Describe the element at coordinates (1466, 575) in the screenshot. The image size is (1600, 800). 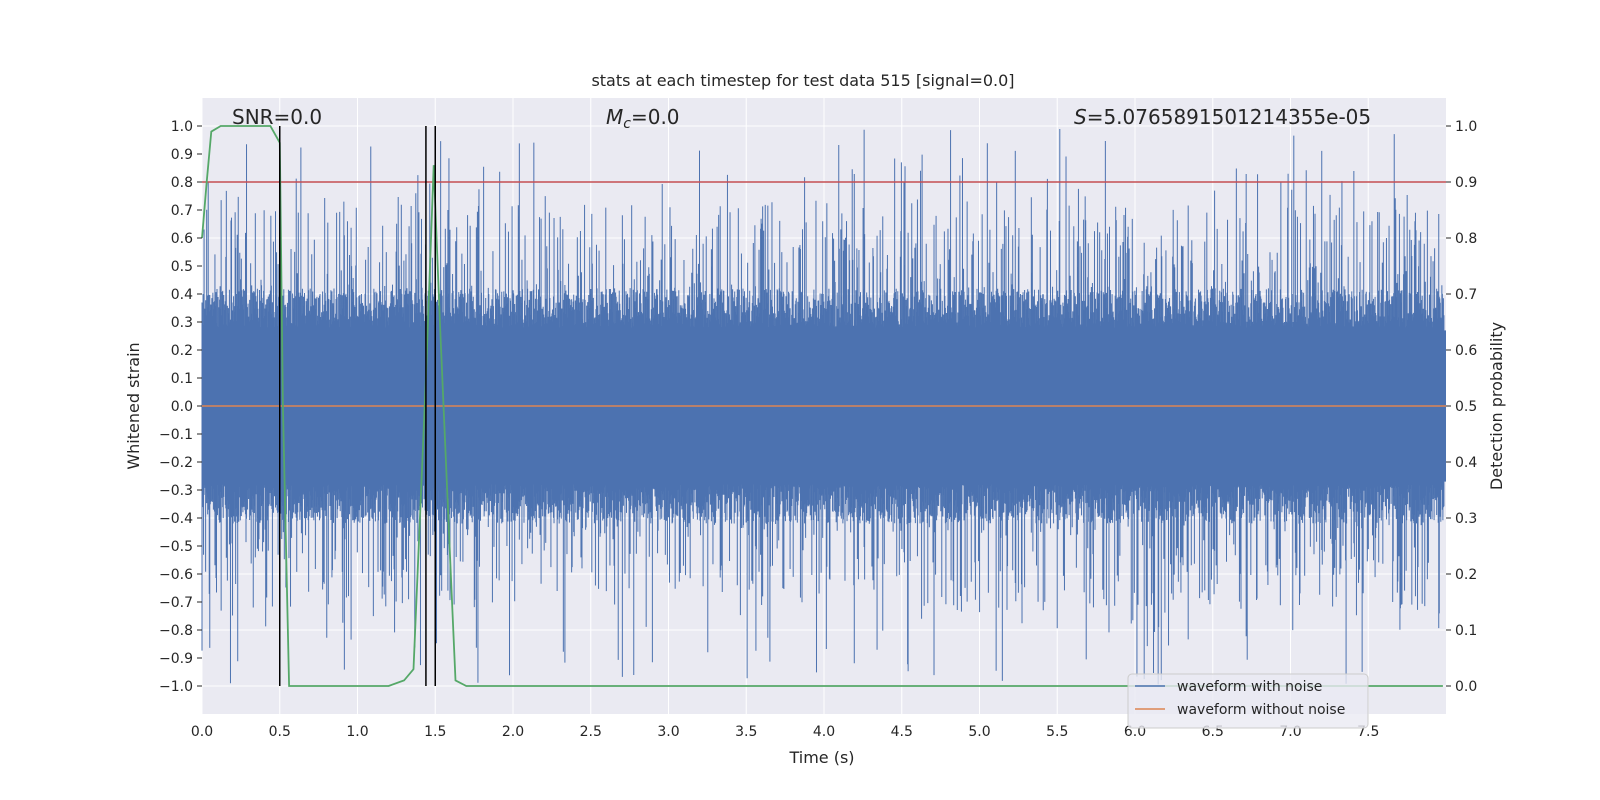
I see `y2-tick-label: 0.2` at that location.